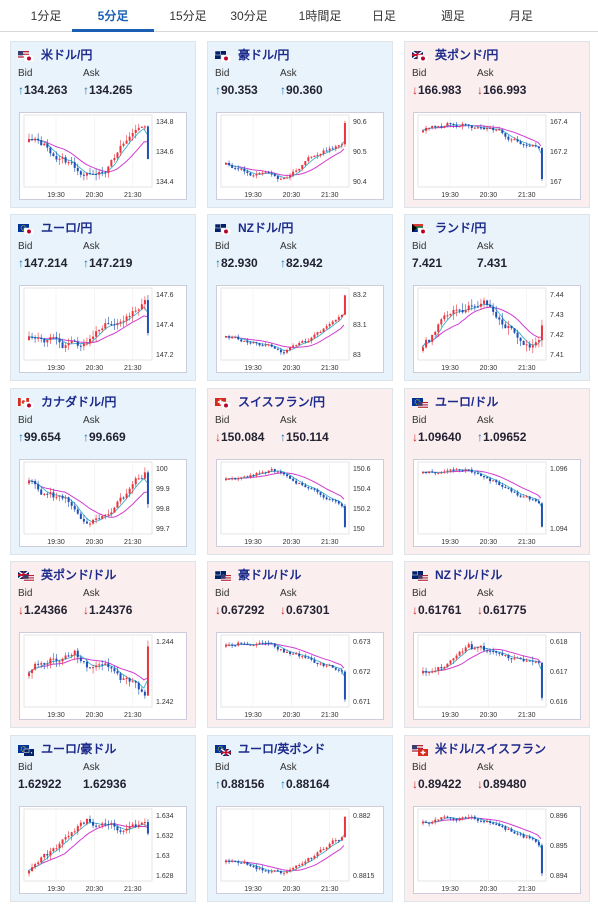 This screenshot has width=598, height=906. I want to click on pair-name-link: スイスフラン/円, so click(281, 402).